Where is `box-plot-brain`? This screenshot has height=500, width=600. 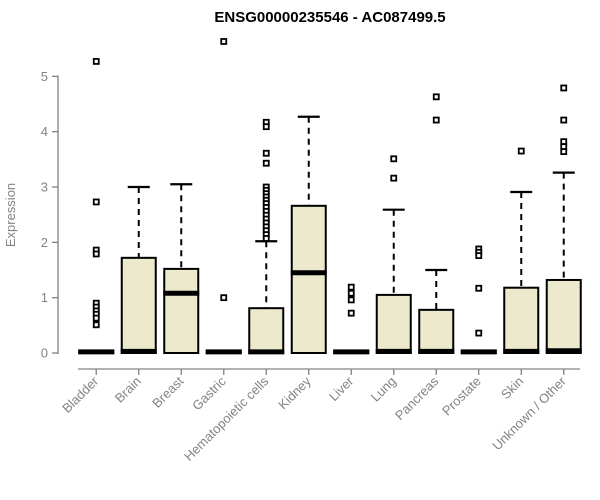
box-plot-brain is located at coordinates (138, 269).